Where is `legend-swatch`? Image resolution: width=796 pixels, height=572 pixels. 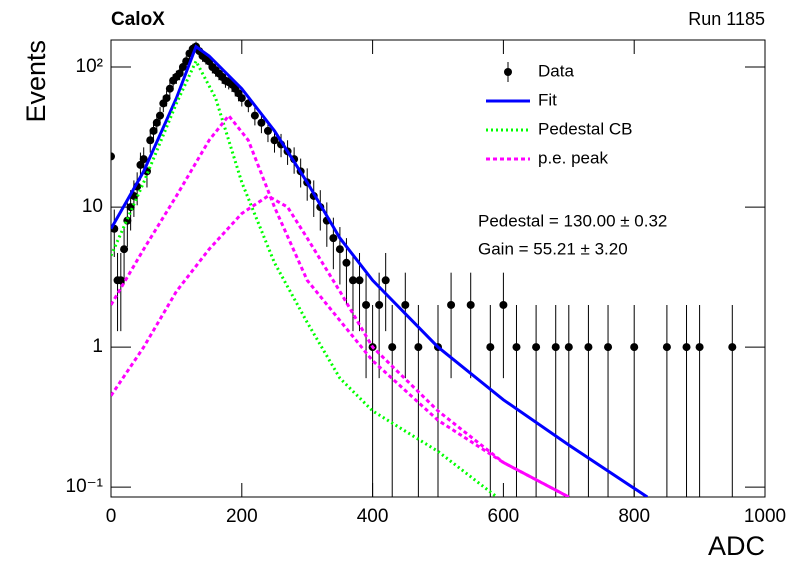
legend-swatch is located at coordinates (508, 72).